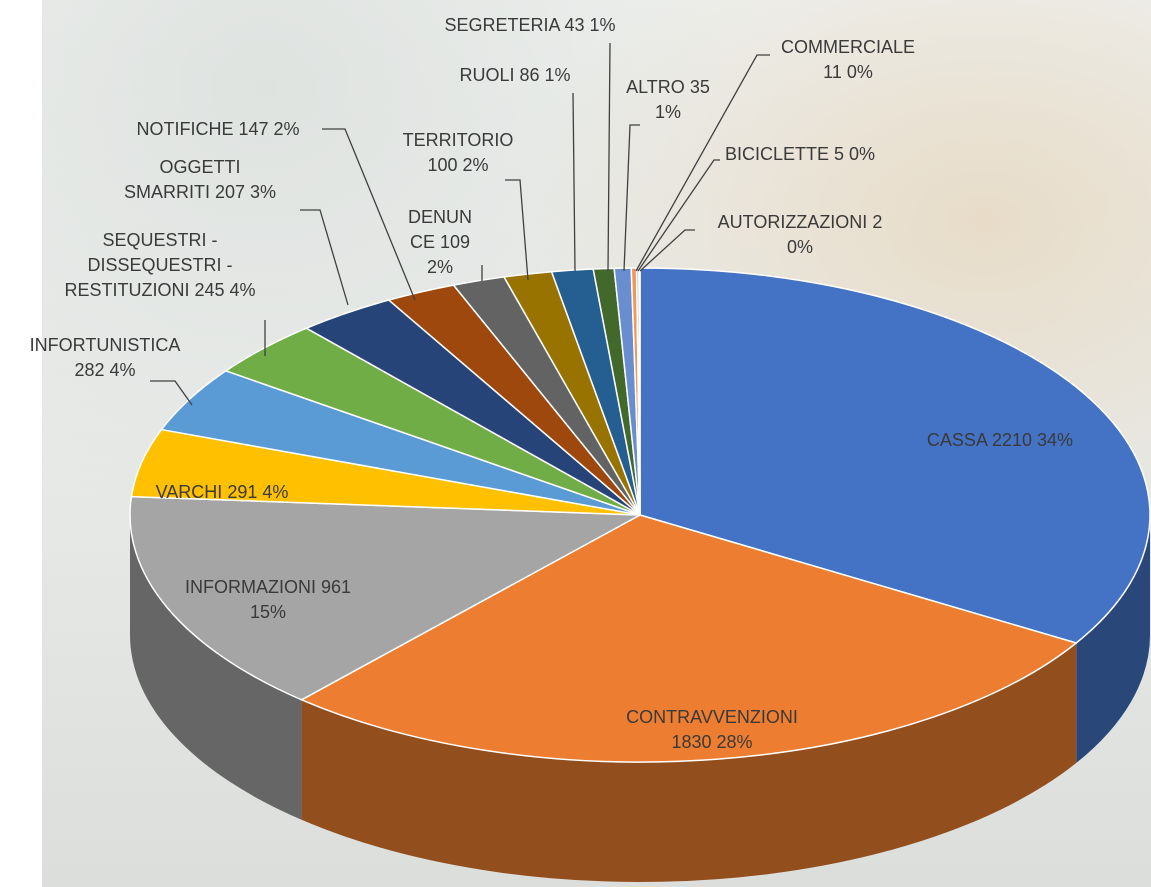  I want to click on label-part: 35, so click(699, 87).